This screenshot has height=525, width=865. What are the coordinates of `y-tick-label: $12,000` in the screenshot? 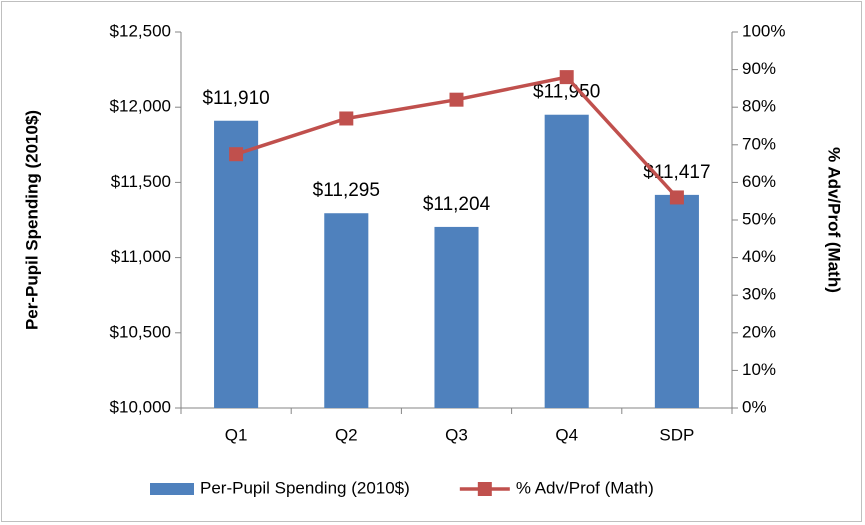 It's located at (140, 106).